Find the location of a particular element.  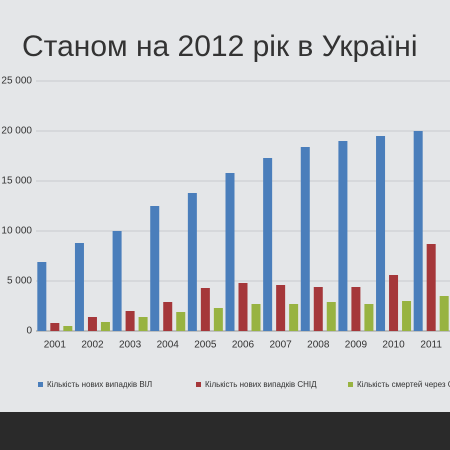

y-tick-label: 0 is located at coordinates (29, 331).